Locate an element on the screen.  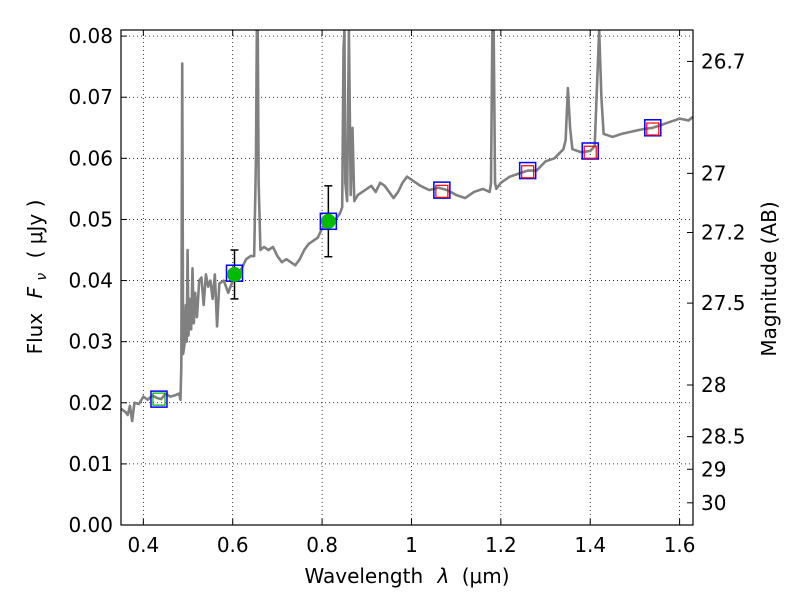
y-tick-label: 0.04 is located at coordinates (90, 281).